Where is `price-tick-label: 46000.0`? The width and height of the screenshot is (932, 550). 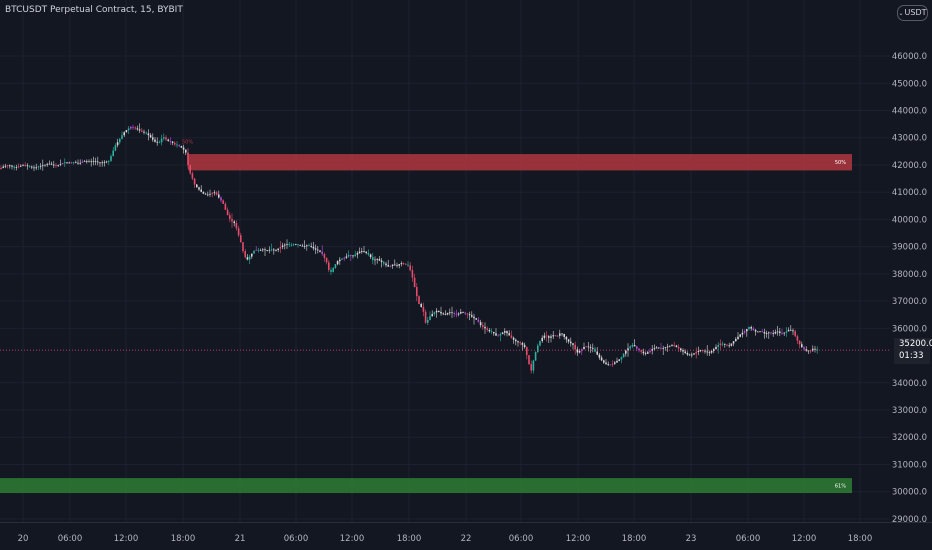 price-tick-label: 46000.0 is located at coordinates (909, 57).